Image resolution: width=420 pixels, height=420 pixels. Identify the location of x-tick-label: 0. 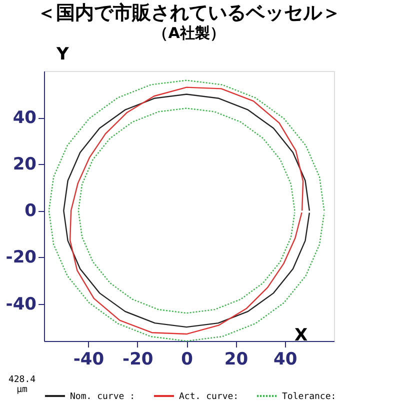
(187, 360).